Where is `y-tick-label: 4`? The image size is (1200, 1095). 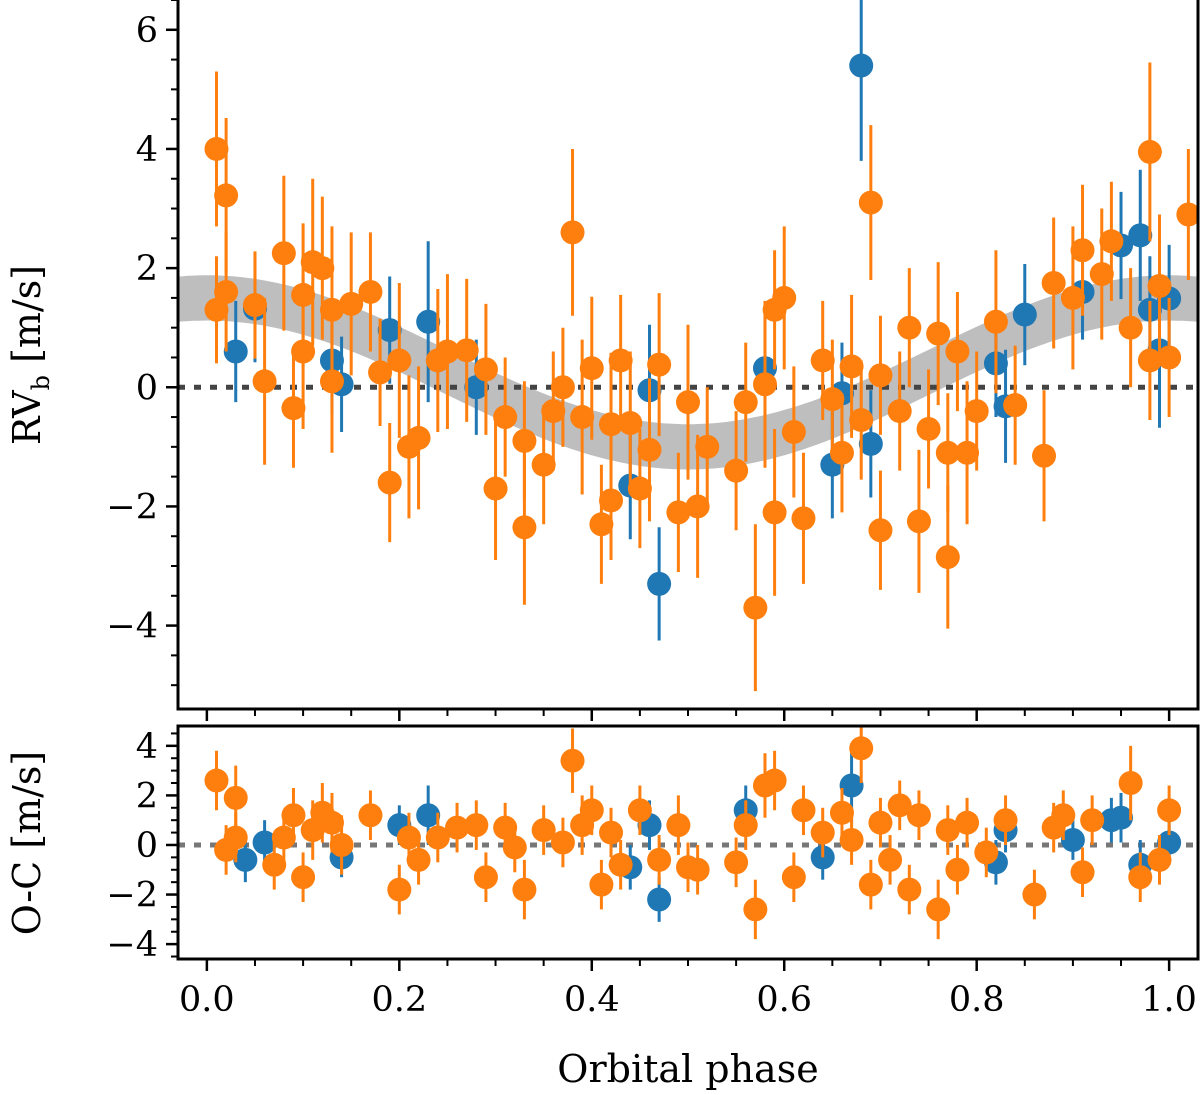
y-tick-label: 4 is located at coordinates (147, 150).